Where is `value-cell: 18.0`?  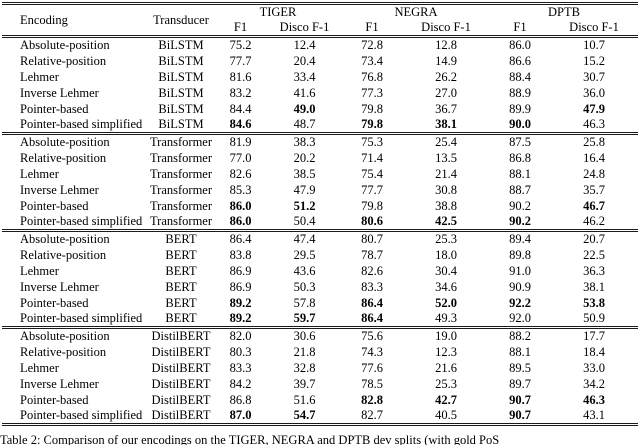
value-cell: 18.0 is located at coordinates (446, 254).